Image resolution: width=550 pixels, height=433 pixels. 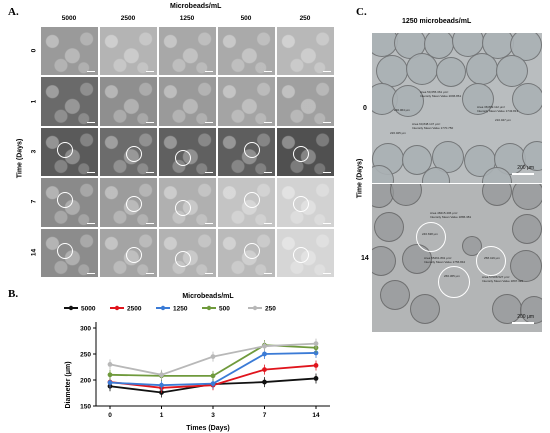 I want to click on c0-diameter-1: 230.064 μm, so click(x=402, y=110).